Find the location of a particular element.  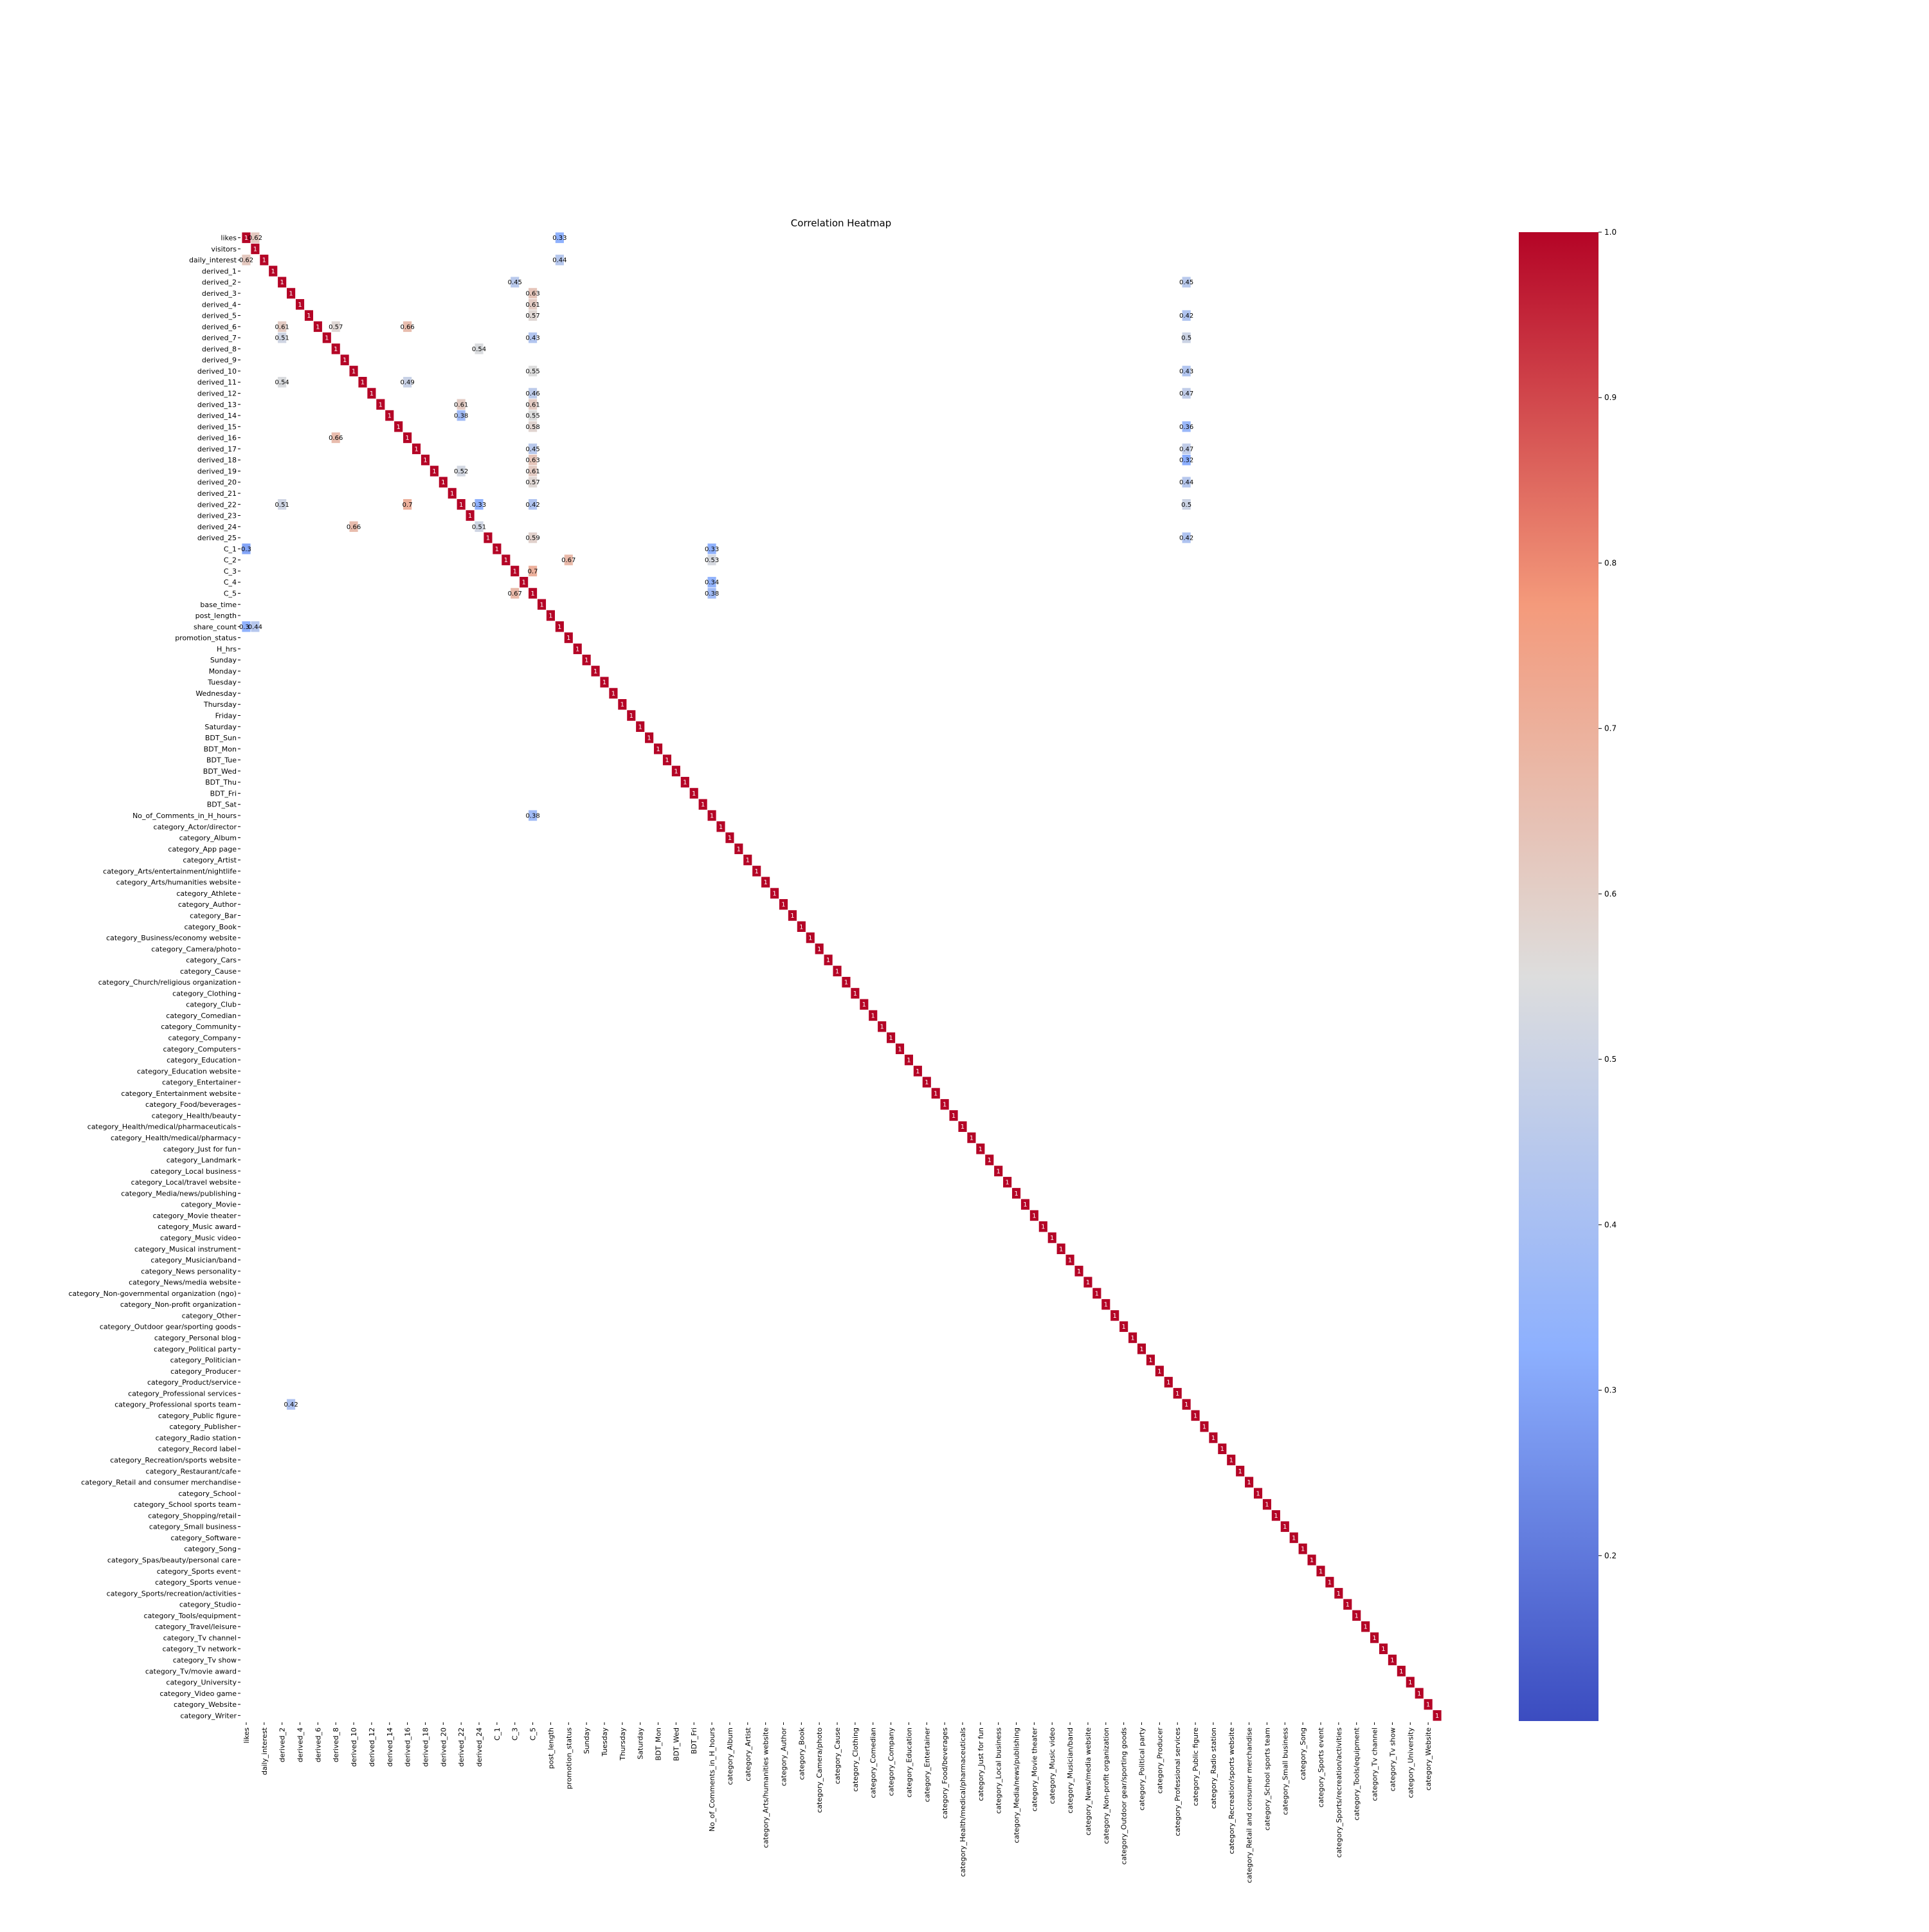

column-label: derived_18 is located at coordinates (425, 1747).